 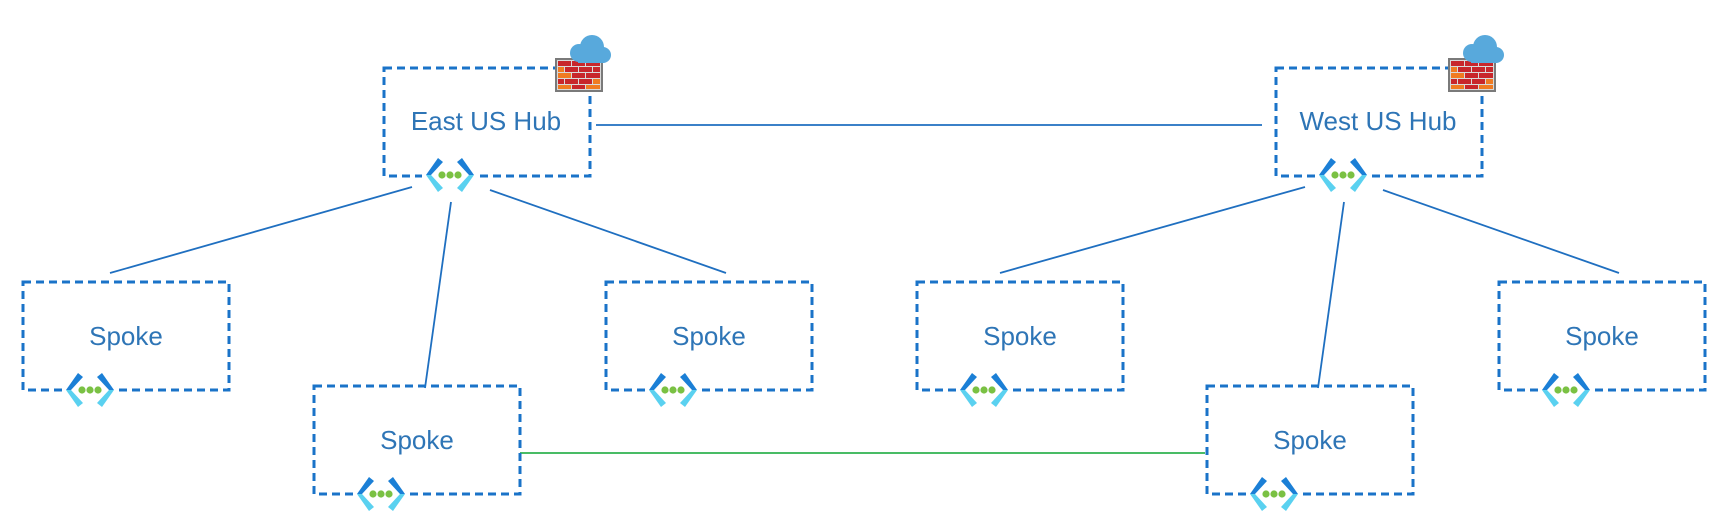 I want to click on west-us-hub: West US Hub, so click(x=1389, y=115).